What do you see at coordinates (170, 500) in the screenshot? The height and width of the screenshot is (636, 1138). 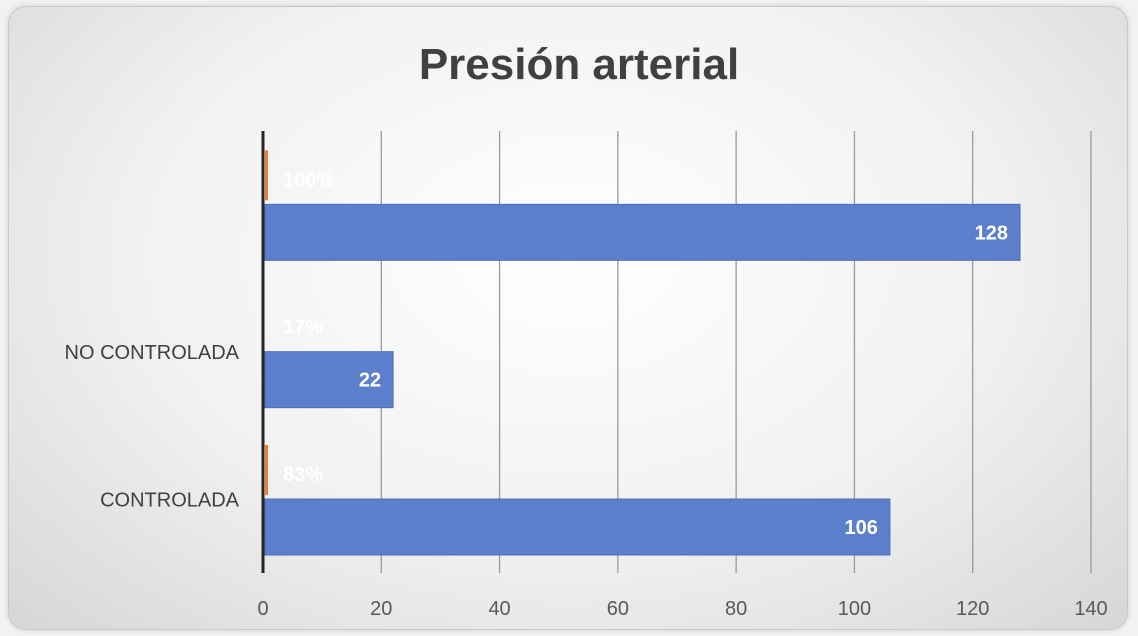 I see `category-label-0: CONTROLADA` at bounding box center [170, 500].